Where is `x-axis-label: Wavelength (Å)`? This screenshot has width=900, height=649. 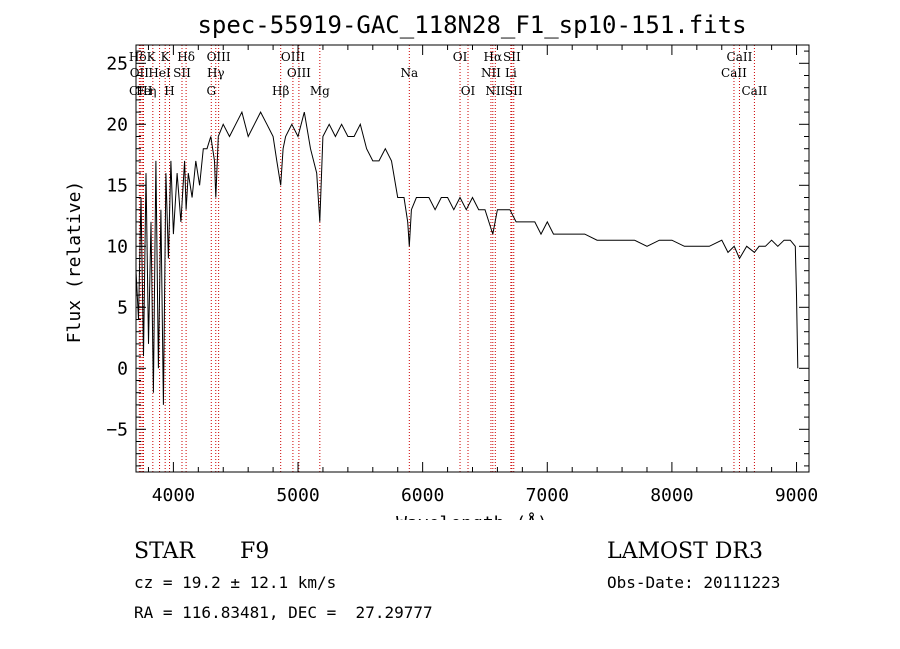
x-axis-label: Wavelength (Å) is located at coordinates (472, 516).